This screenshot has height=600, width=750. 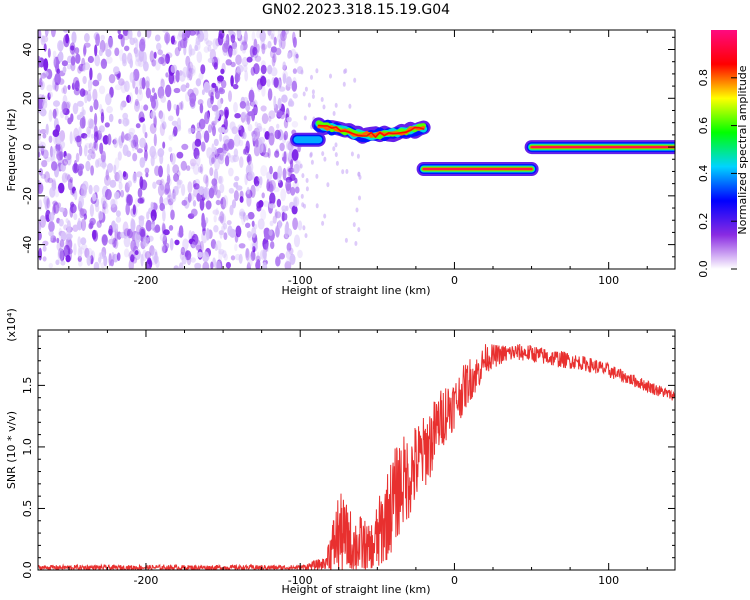 What do you see at coordinates (145, 280) in the screenshot?
I see `x-tick-label: -200` at bounding box center [145, 280].